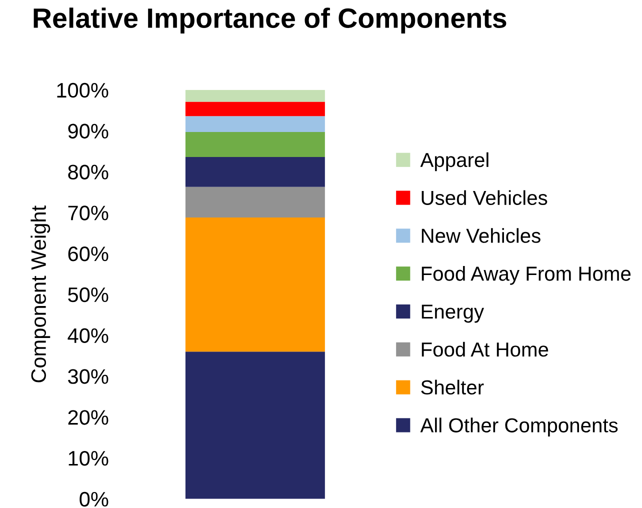  I want to click on y-tick-label: 0%, so click(94, 499).